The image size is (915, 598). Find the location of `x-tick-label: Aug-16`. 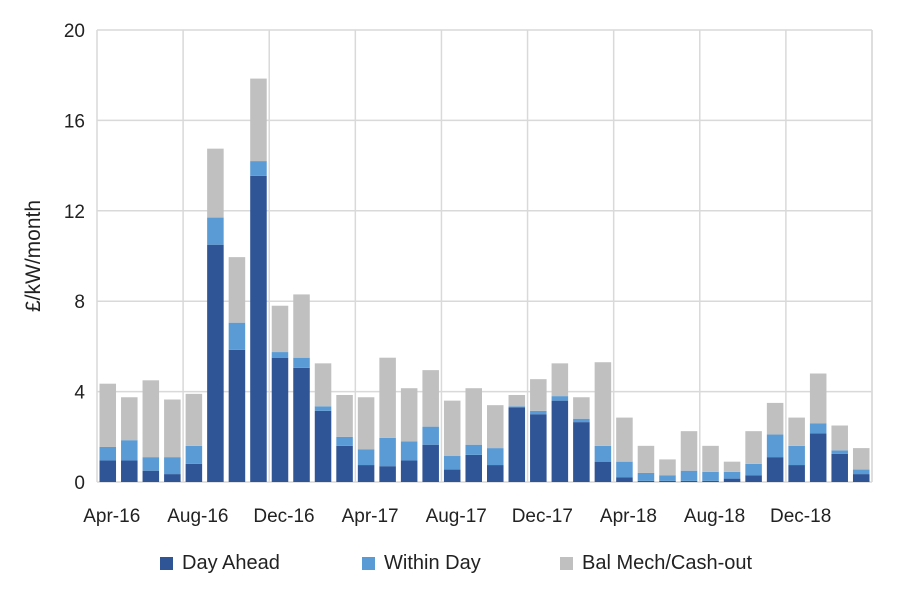

x-tick-label: Aug-16 is located at coordinates (197, 516).